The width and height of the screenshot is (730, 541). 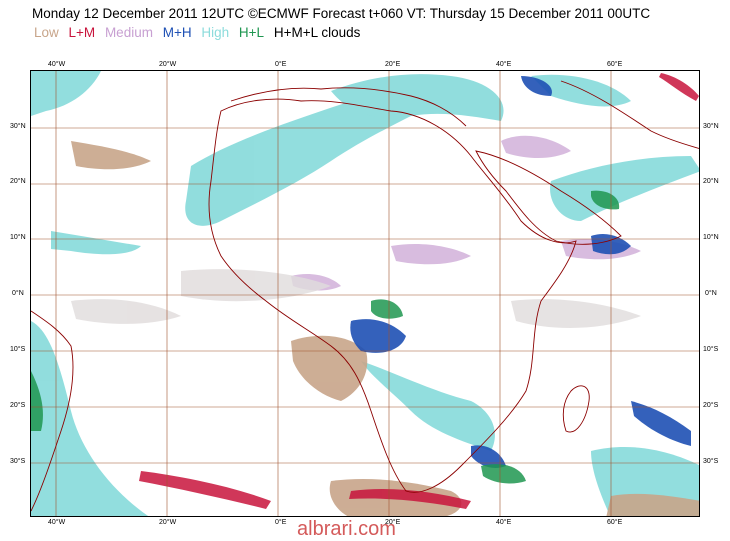 What do you see at coordinates (18, 237) in the screenshot?
I see `lat-label-left-10n: 10°N` at bounding box center [18, 237].